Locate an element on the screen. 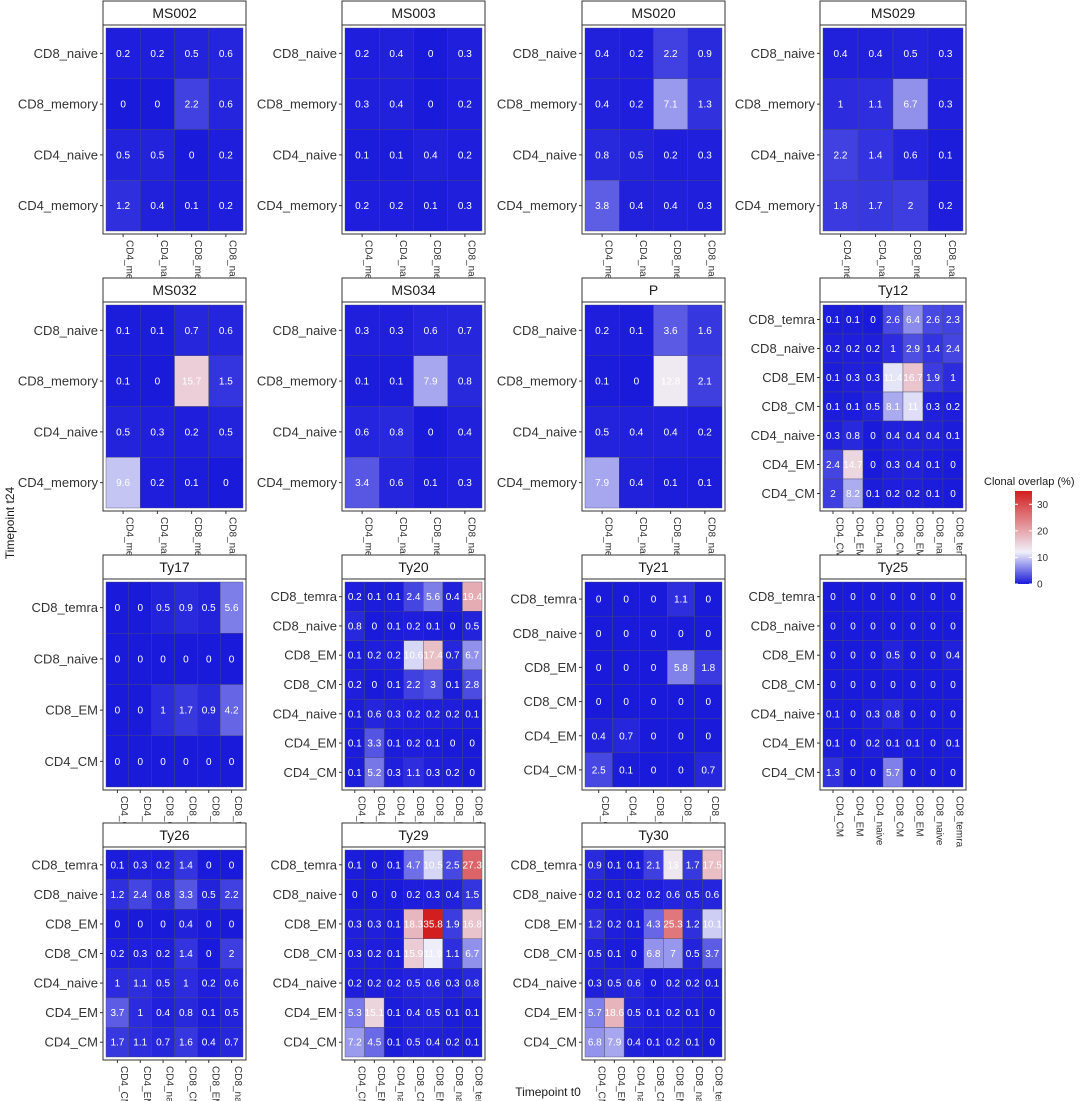 The width and height of the screenshot is (1084, 1101). cell-value-label: 1.6 is located at coordinates (705, 331).